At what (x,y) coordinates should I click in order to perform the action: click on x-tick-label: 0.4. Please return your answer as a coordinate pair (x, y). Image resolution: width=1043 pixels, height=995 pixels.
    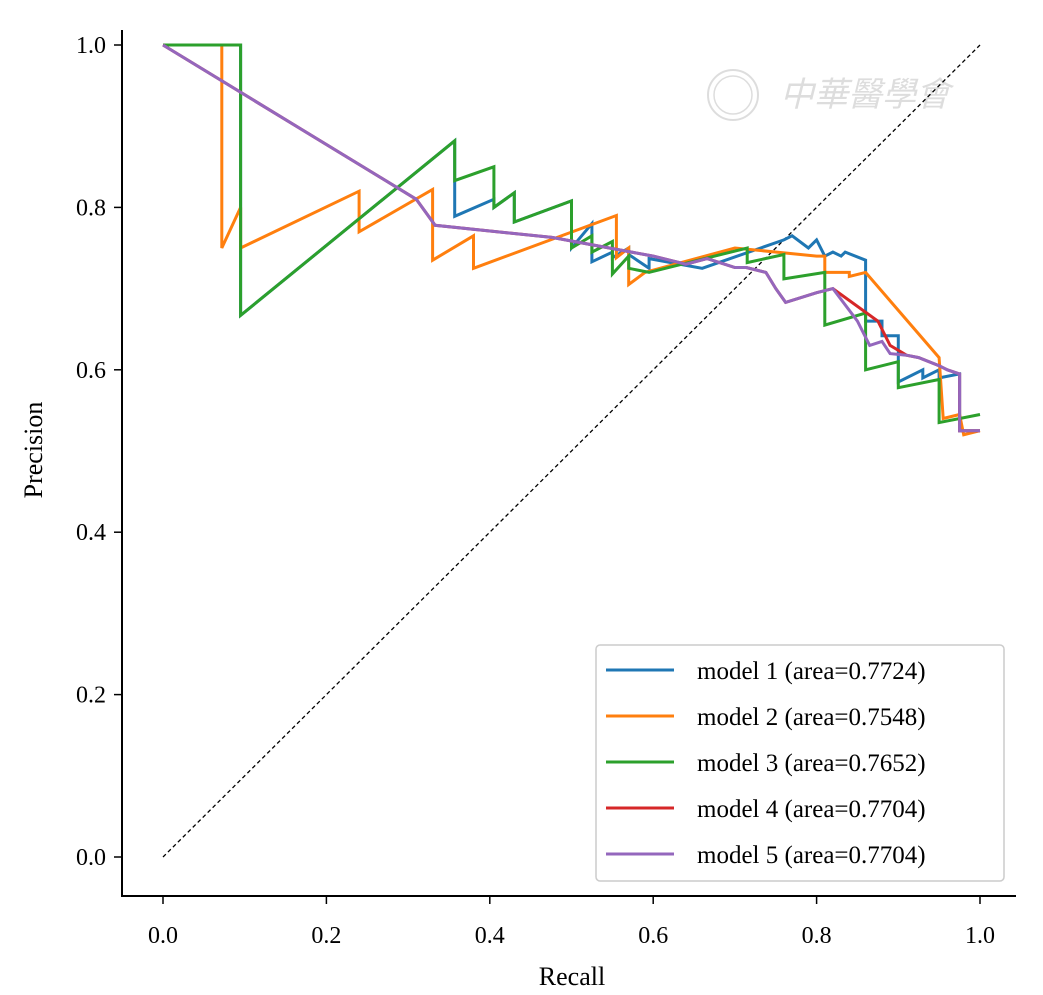
    Looking at the image, I should click on (490, 936).